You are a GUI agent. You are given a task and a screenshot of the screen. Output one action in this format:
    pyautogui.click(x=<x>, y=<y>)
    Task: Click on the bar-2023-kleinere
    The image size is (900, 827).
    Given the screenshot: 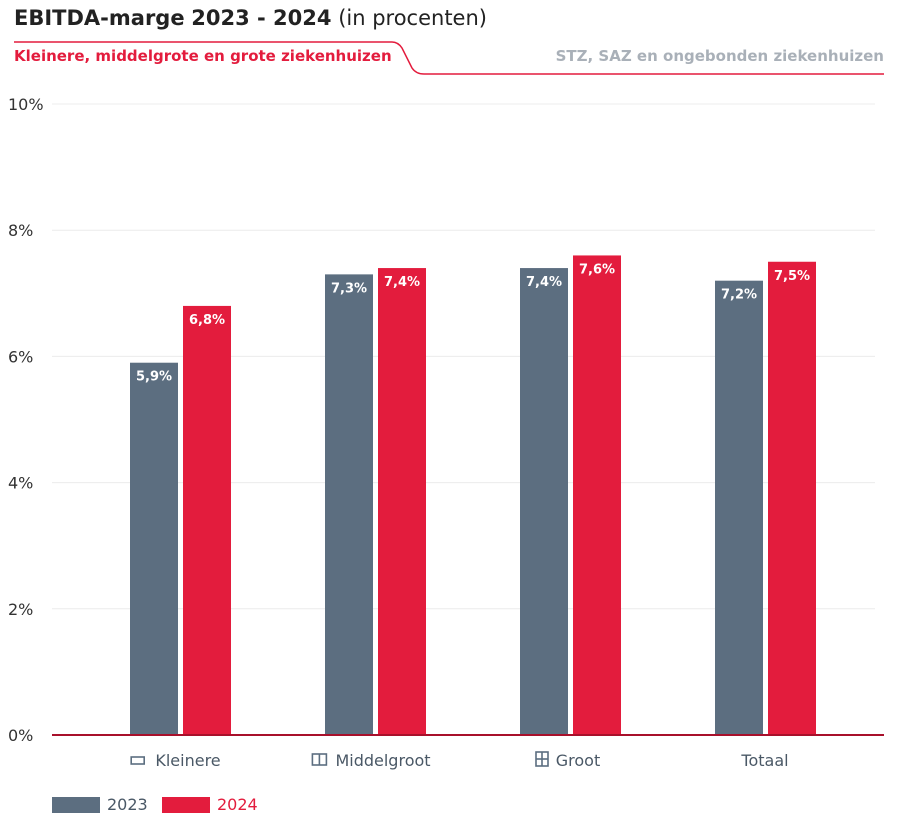 What is the action you would take?
    pyautogui.click(x=154, y=548)
    